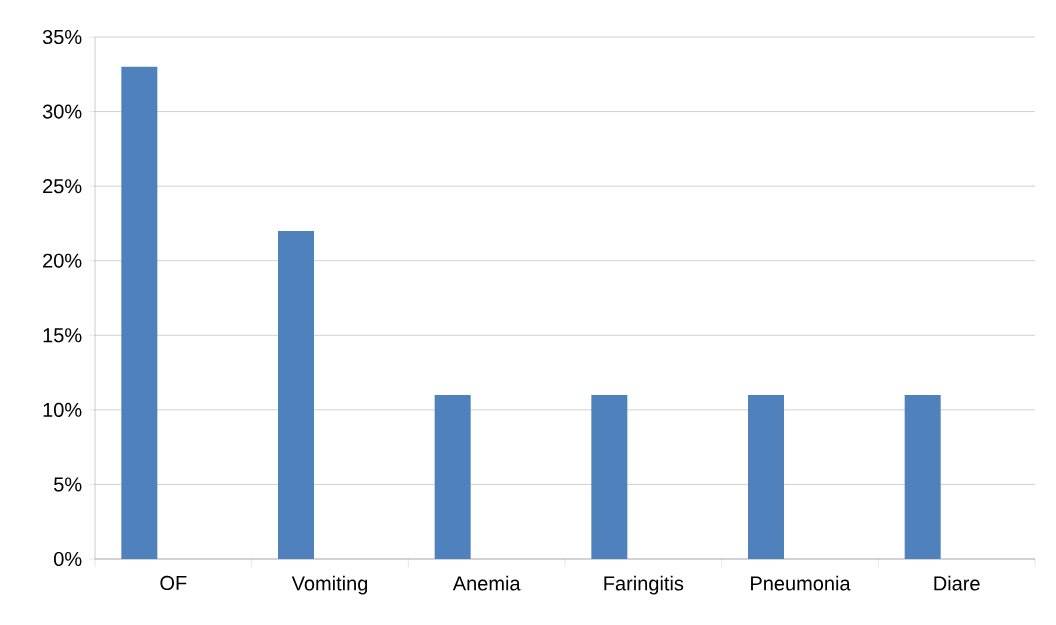  I want to click on x-tick-label: Anemia, so click(486, 583).